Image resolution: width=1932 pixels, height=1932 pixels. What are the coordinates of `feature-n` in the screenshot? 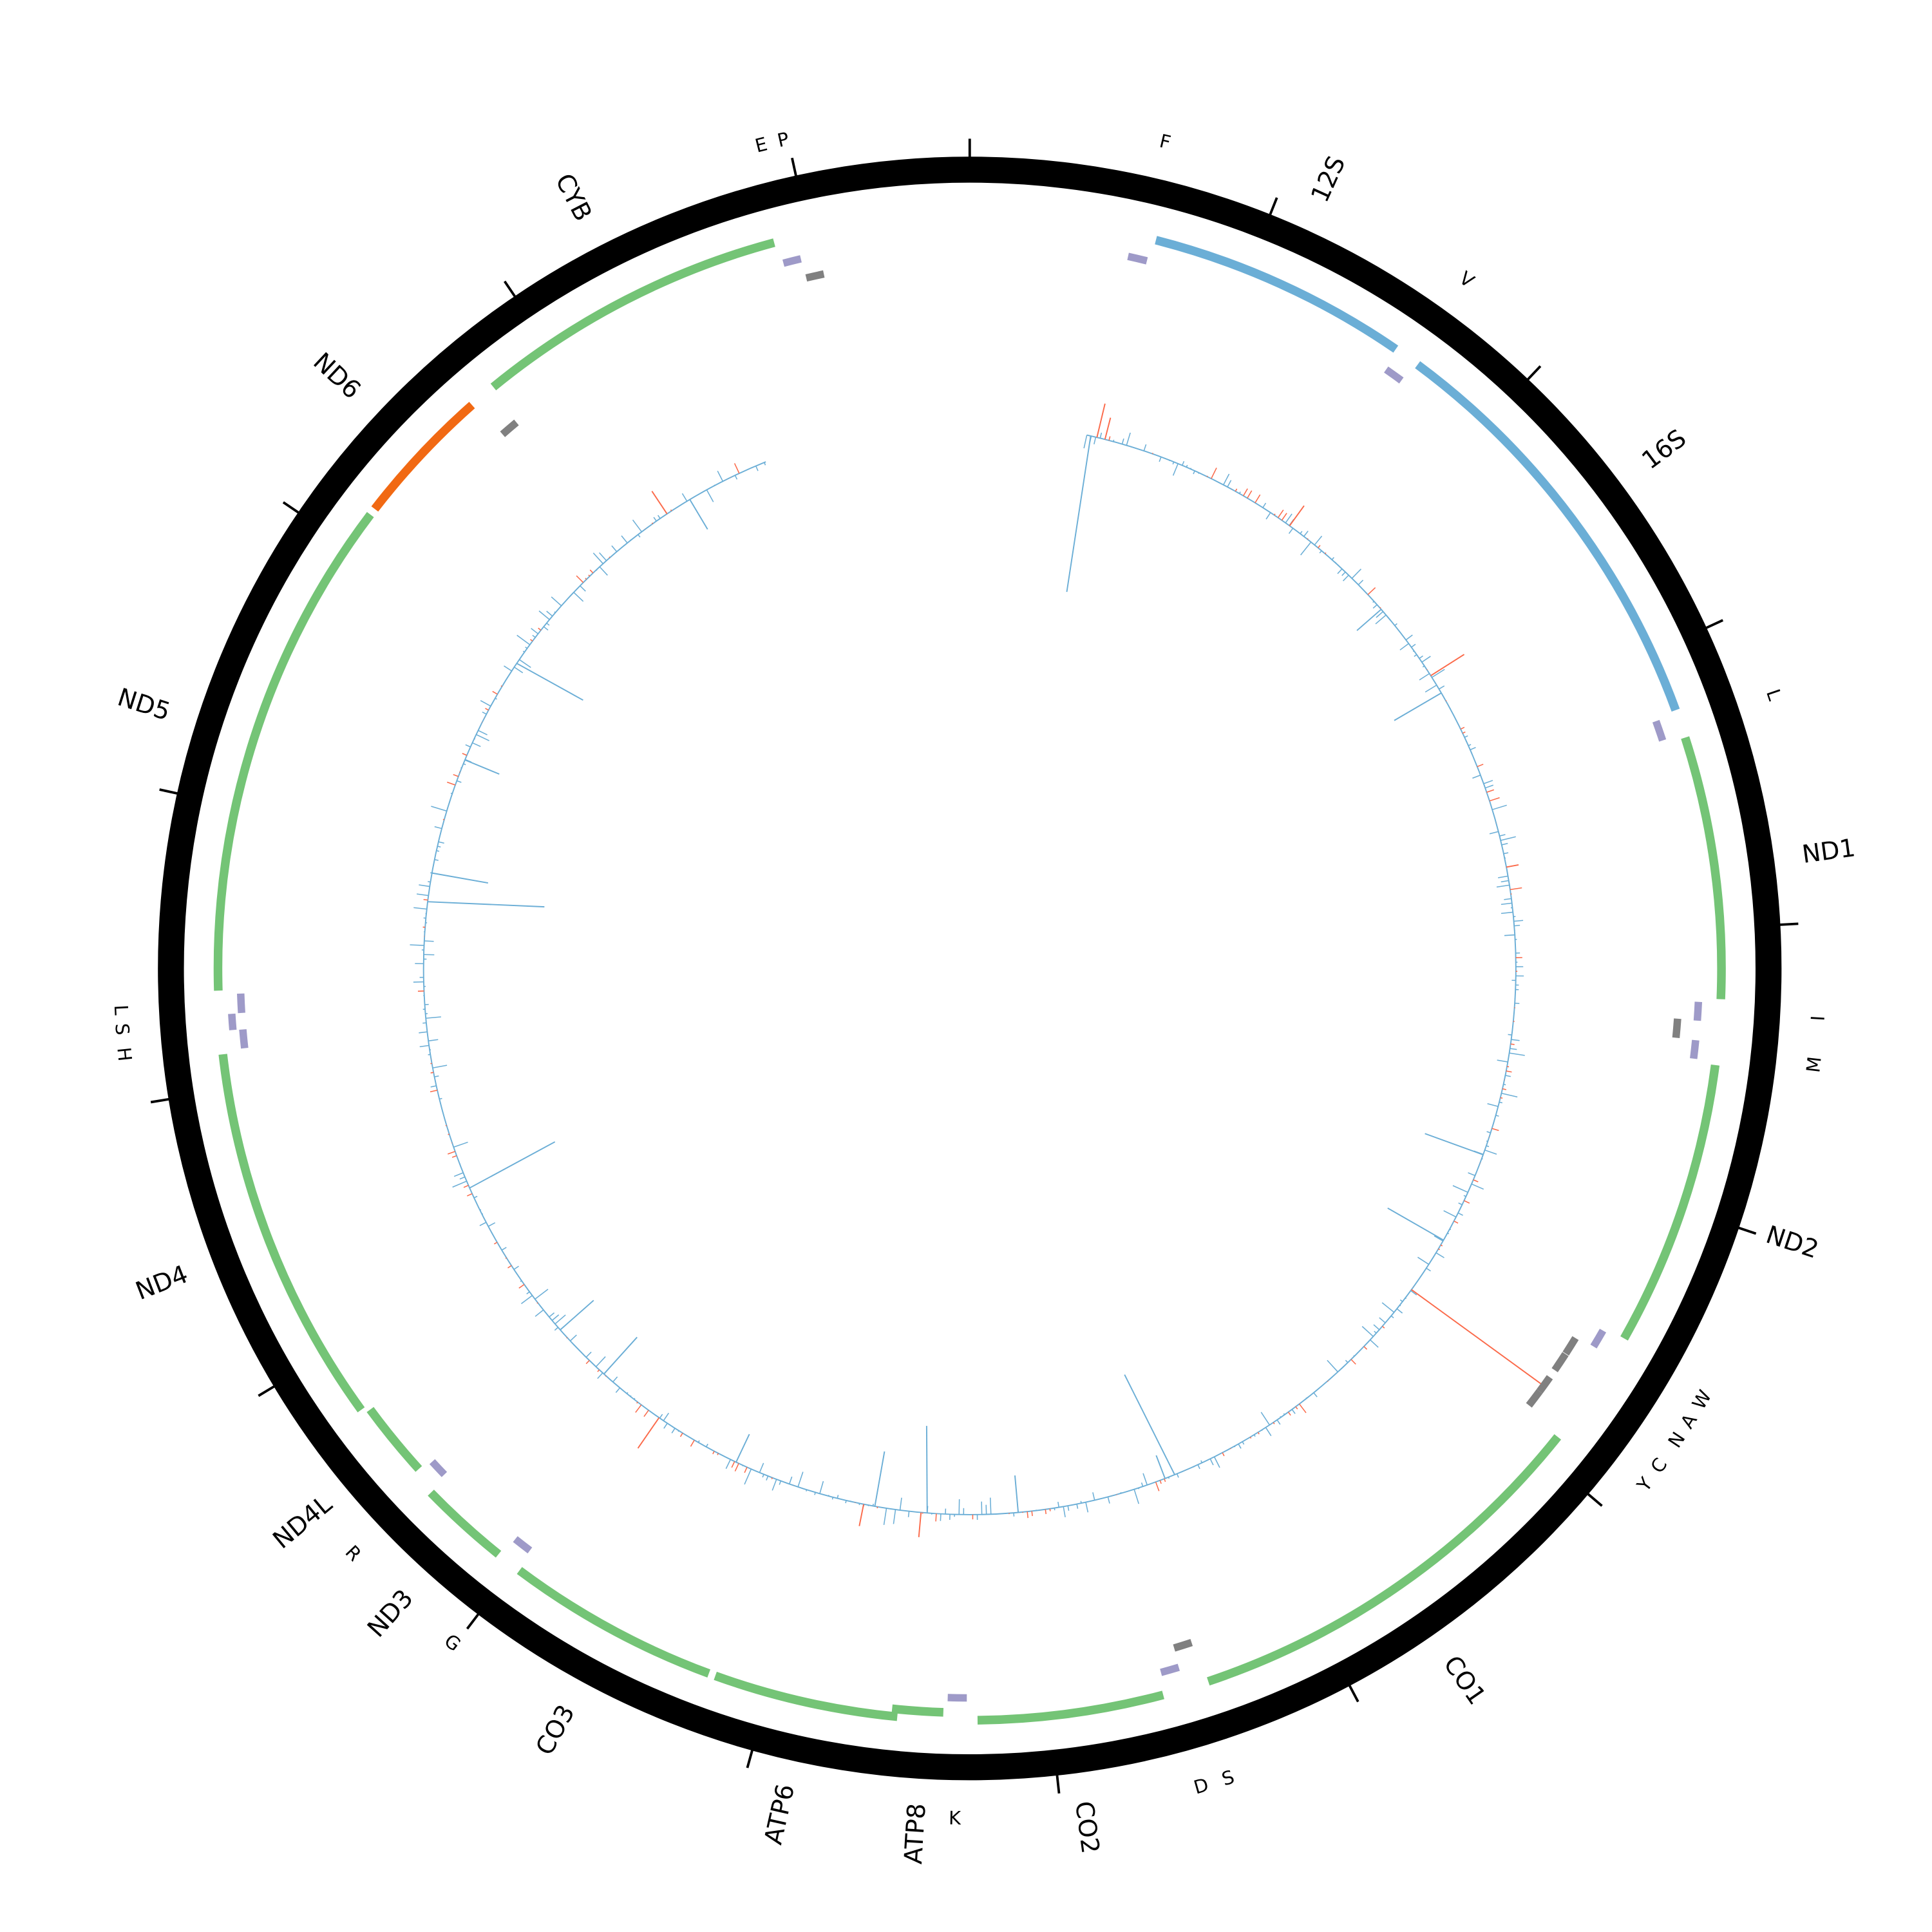 It's located at (1560, 1362).